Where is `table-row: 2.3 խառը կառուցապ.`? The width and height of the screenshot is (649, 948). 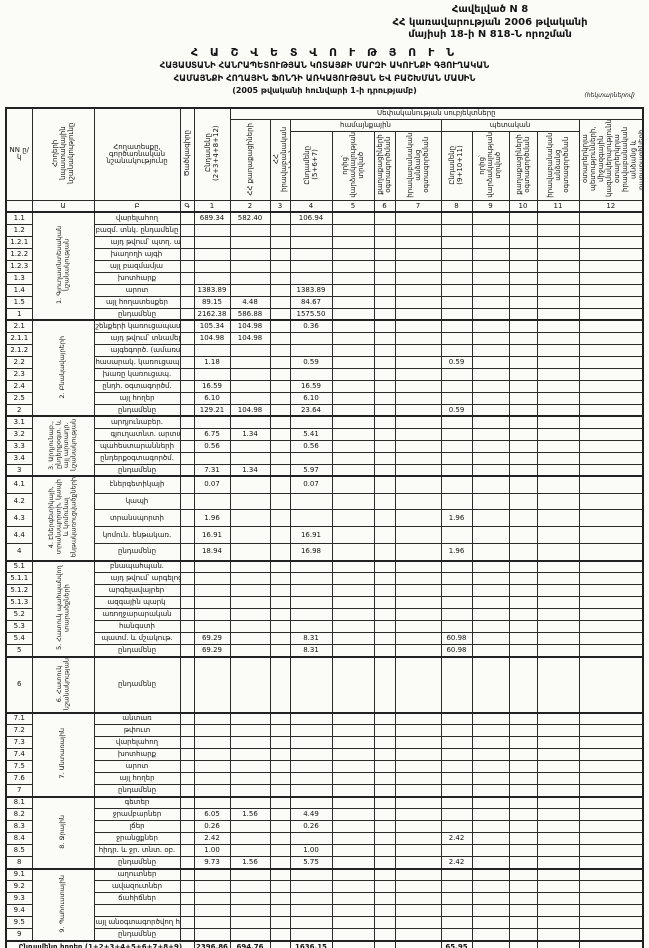
table-row: 2.3 խառը կառուցապ. is located at coordinates (324, 374).